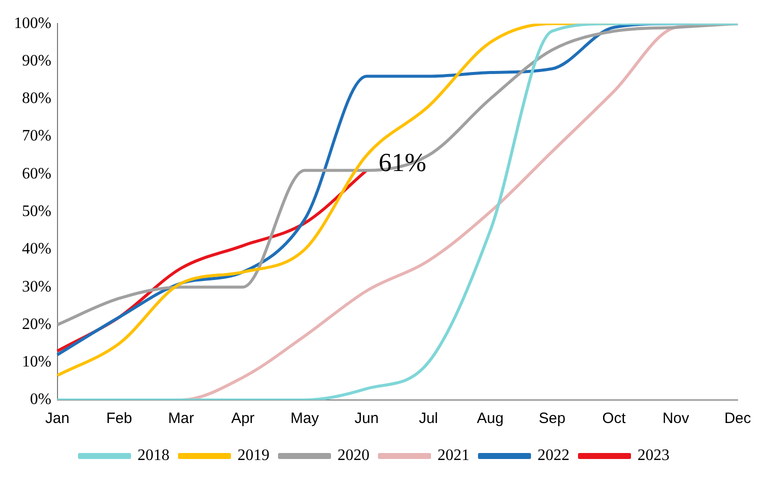  I want to click on y-tick-label: 40%, so click(37, 249).